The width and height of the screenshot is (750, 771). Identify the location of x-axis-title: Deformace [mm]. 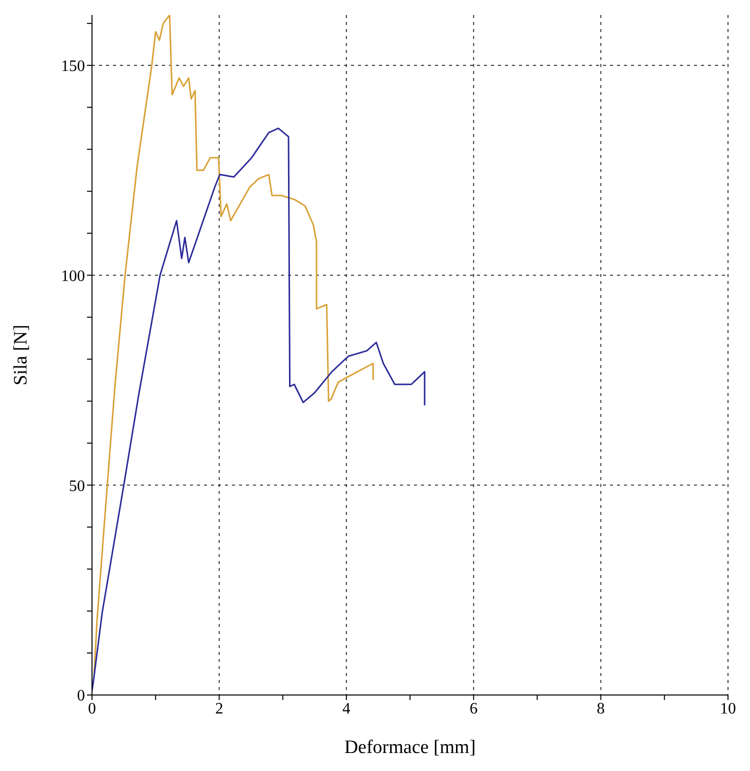
(410, 747).